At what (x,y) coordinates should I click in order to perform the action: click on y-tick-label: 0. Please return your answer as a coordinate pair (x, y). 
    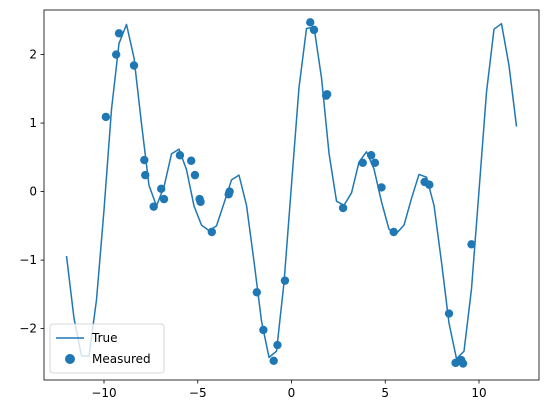
    Looking at the image, I should click on (33, 192).